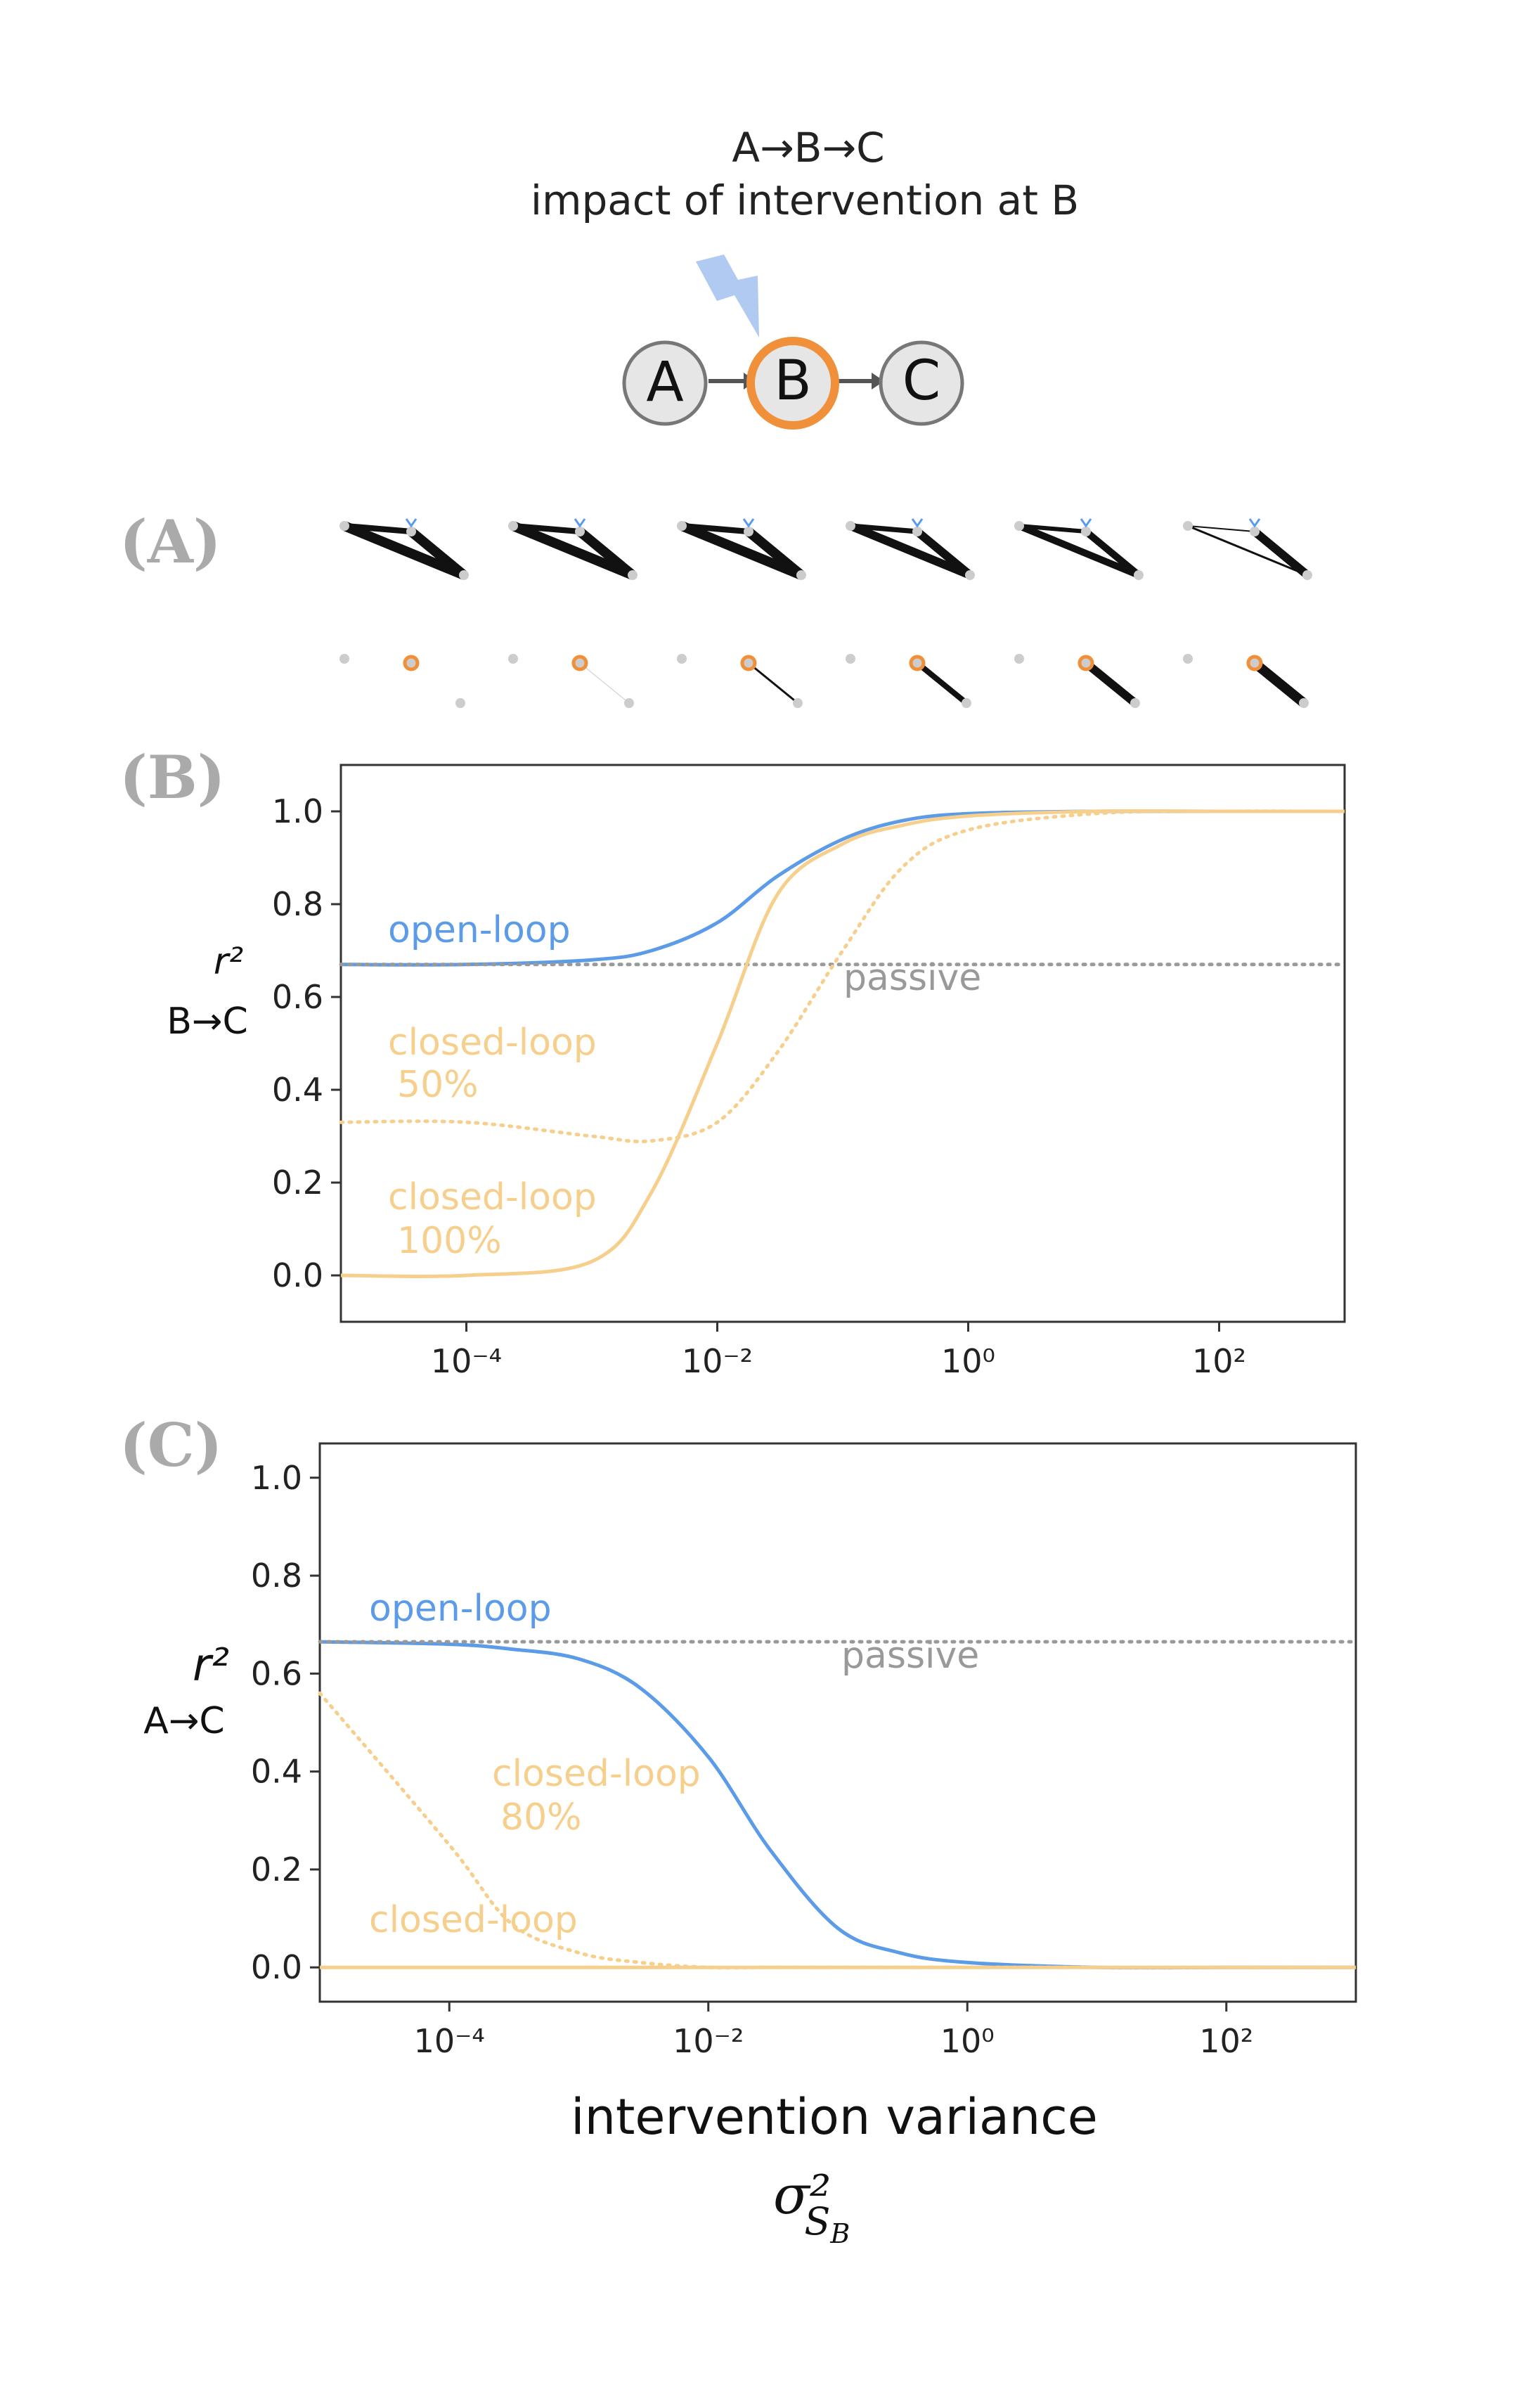  What do you see at coordinates (297, 1183) in the screenshot?
I see `chart-b-ytick-label: 0.2` at bounding box center [297, 1183].